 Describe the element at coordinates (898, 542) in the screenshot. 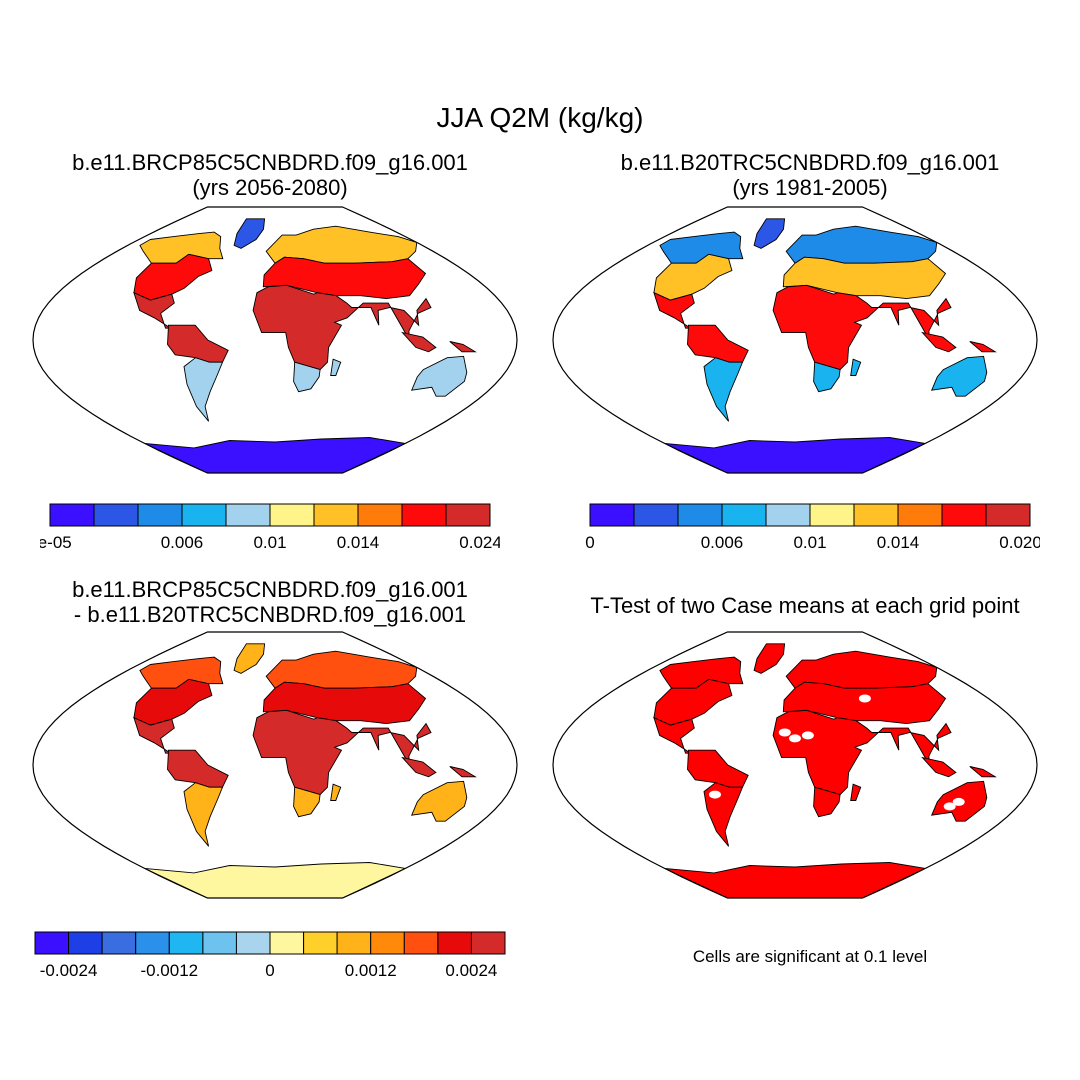

I see `colorbar-case2-tick-label: 0.014` at that location.